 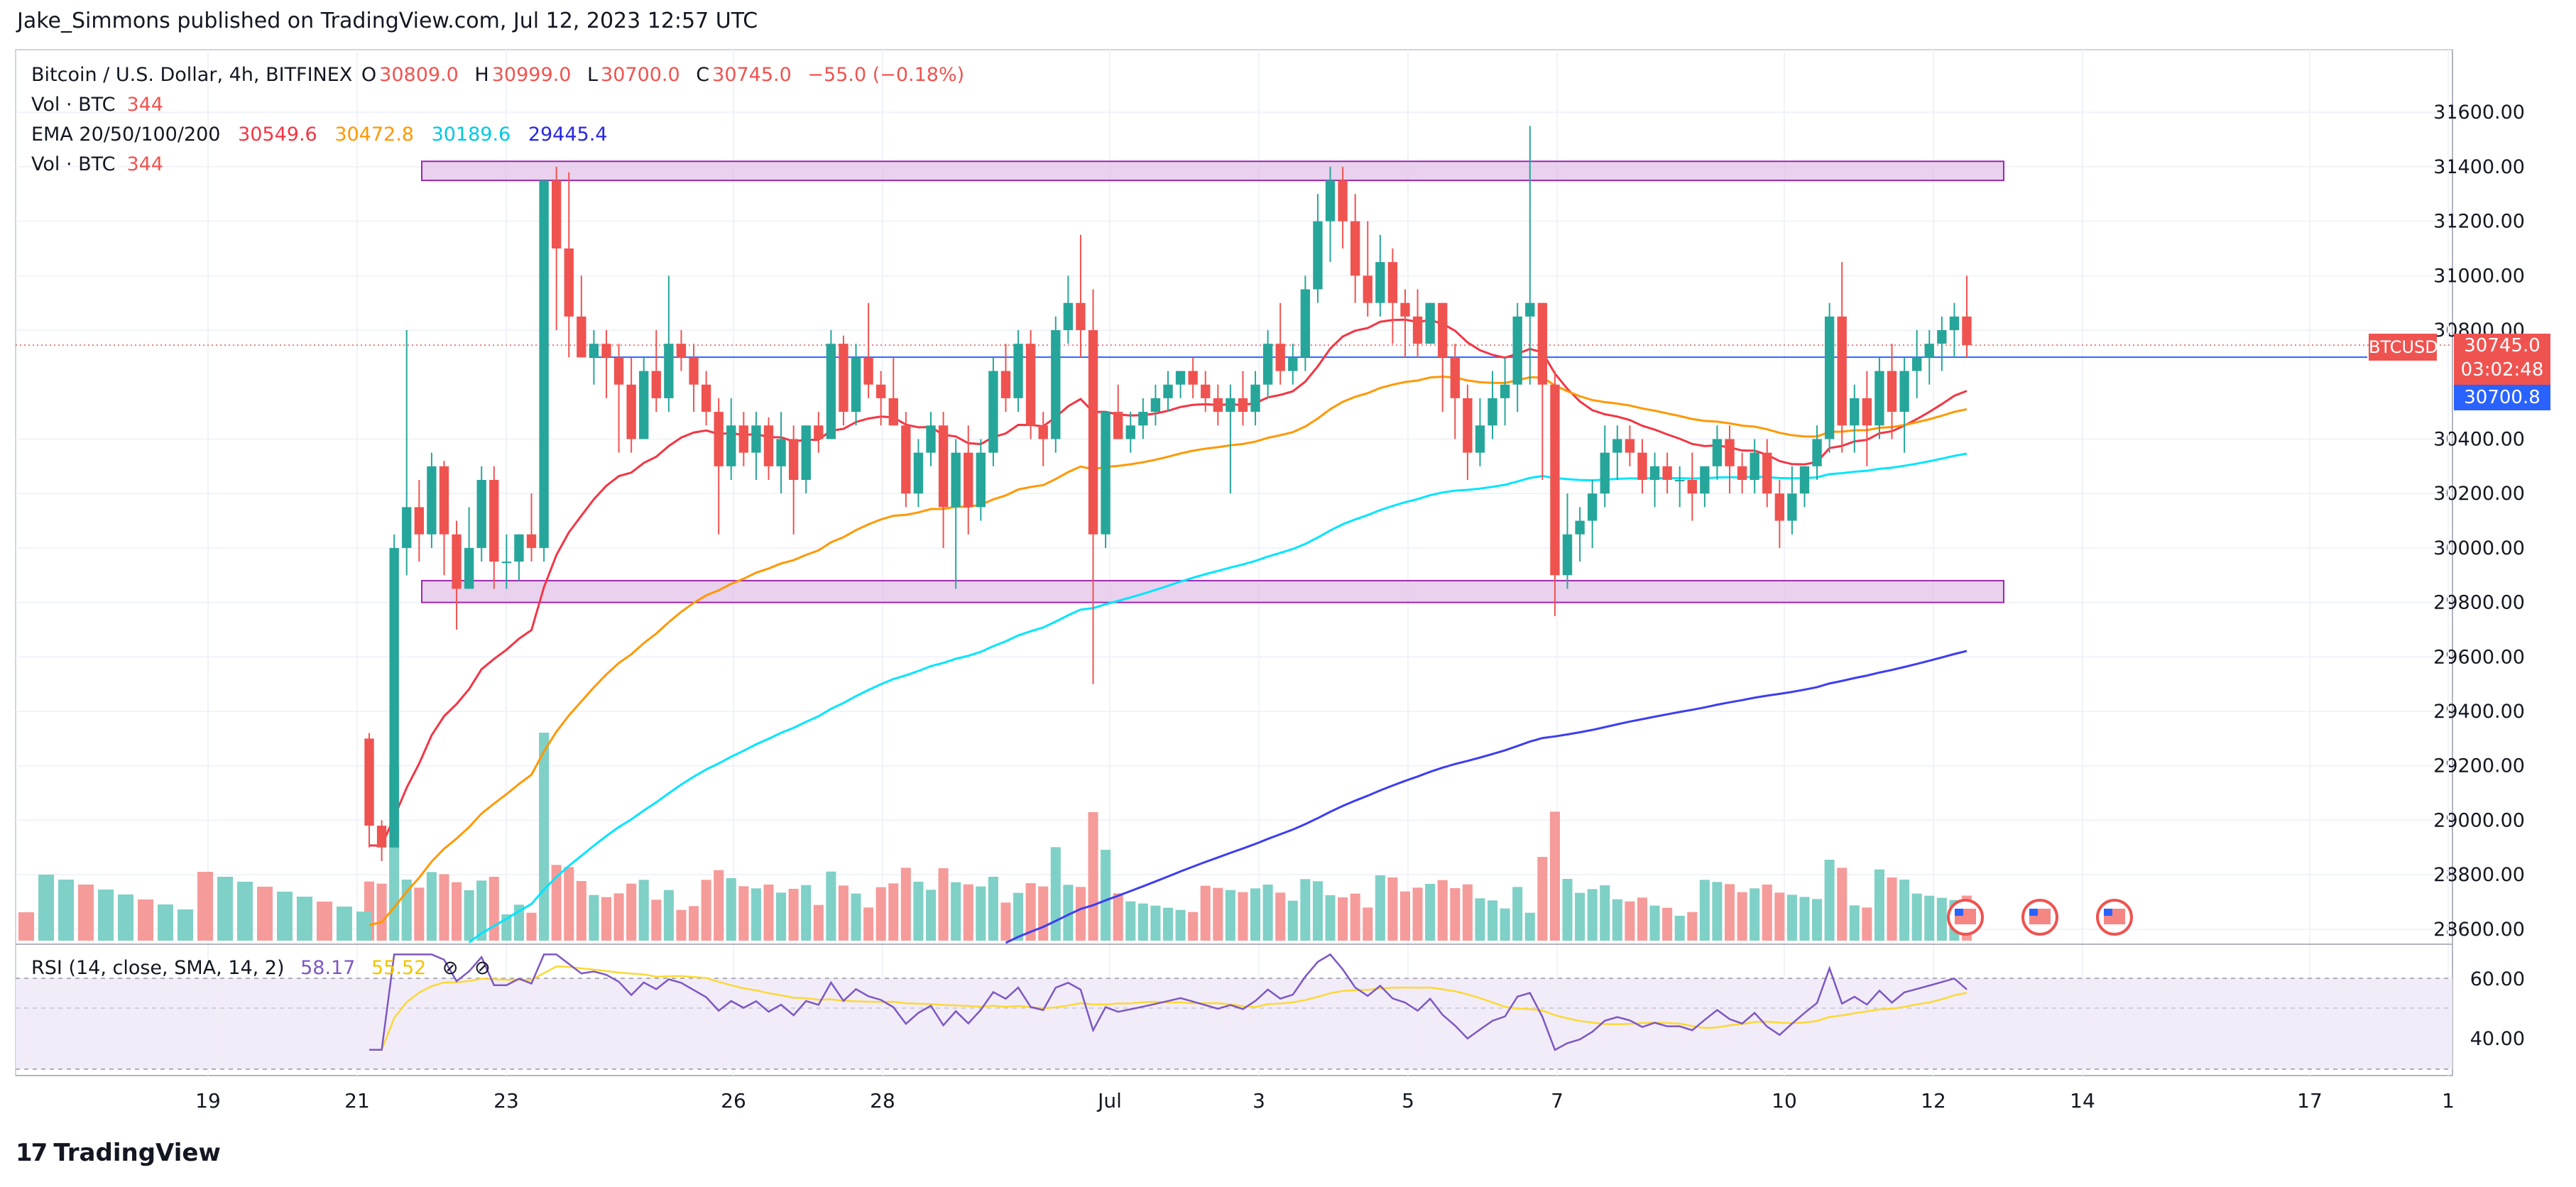 I want to click on x-tick-label: 28, so click(x=882, y=1100).